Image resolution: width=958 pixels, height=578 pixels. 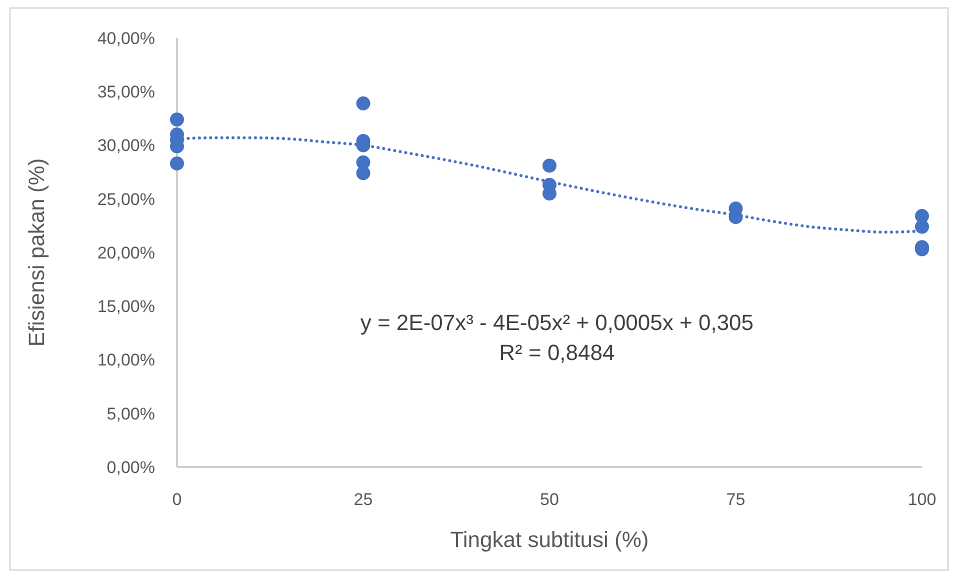 I want to click on y-tick-label: 25,00%, so click(x=126, y=199).